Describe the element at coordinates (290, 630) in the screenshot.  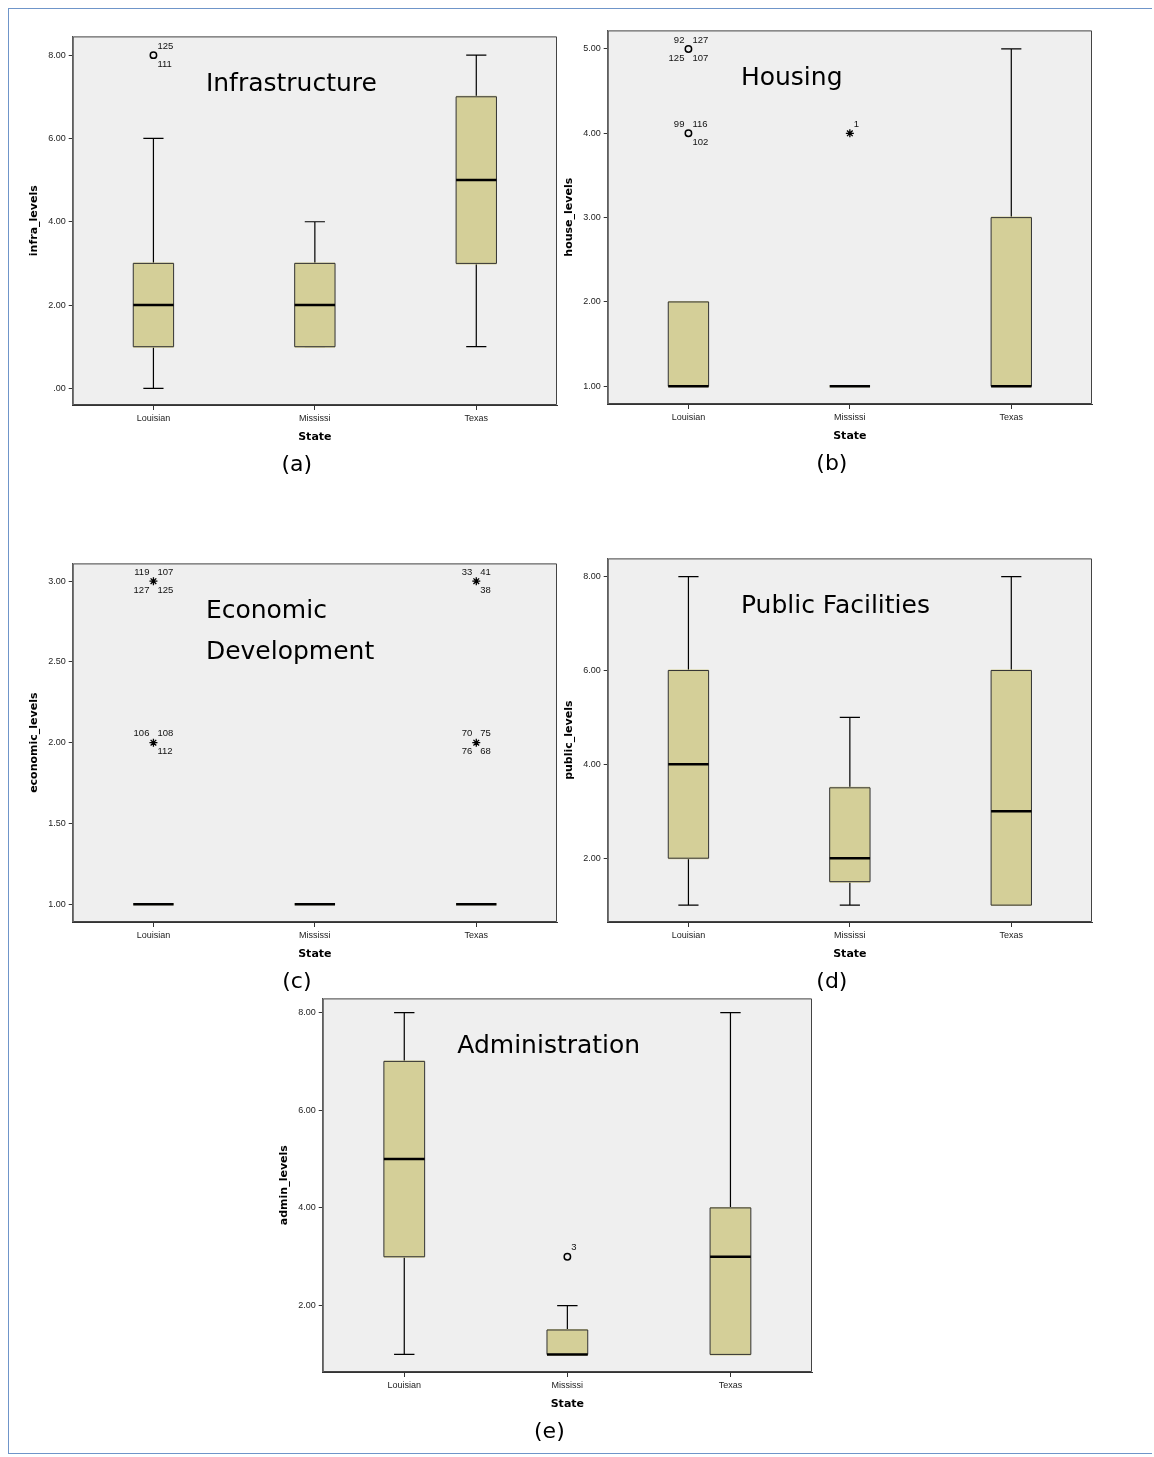
I see `text: Economic Development` at that location.